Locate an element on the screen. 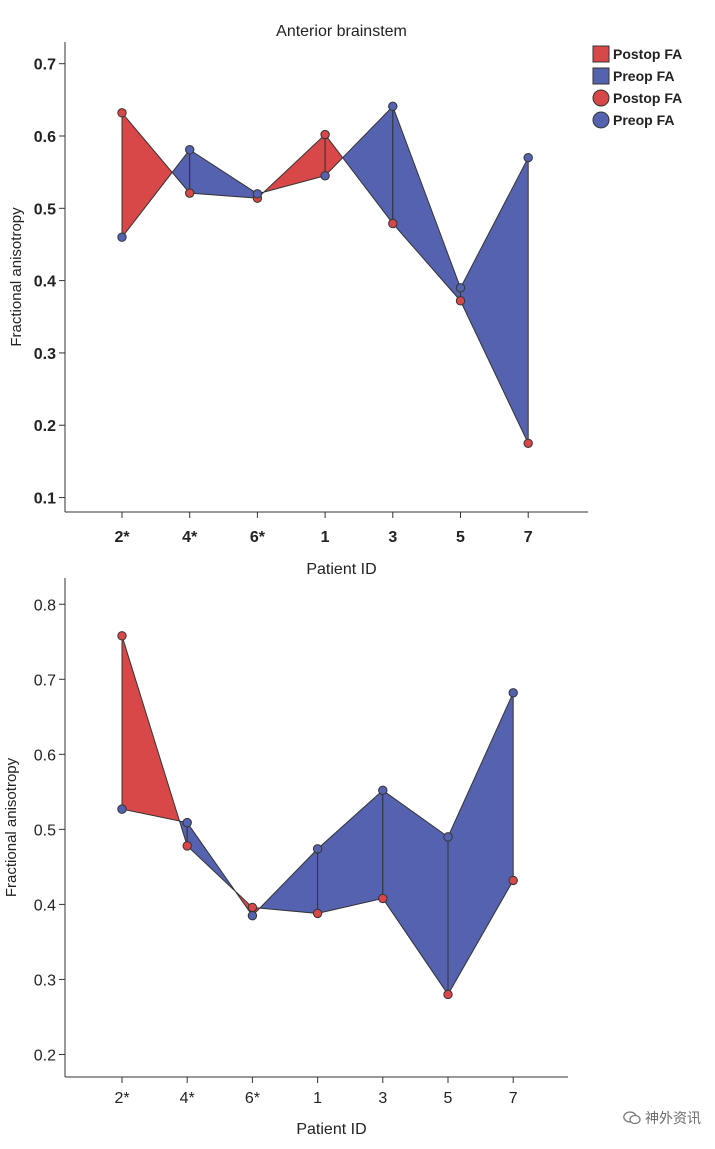 The height and width of the screenshot is (1149, 715). y-tick-label: 0.8 is located at coordinates (45, 605).